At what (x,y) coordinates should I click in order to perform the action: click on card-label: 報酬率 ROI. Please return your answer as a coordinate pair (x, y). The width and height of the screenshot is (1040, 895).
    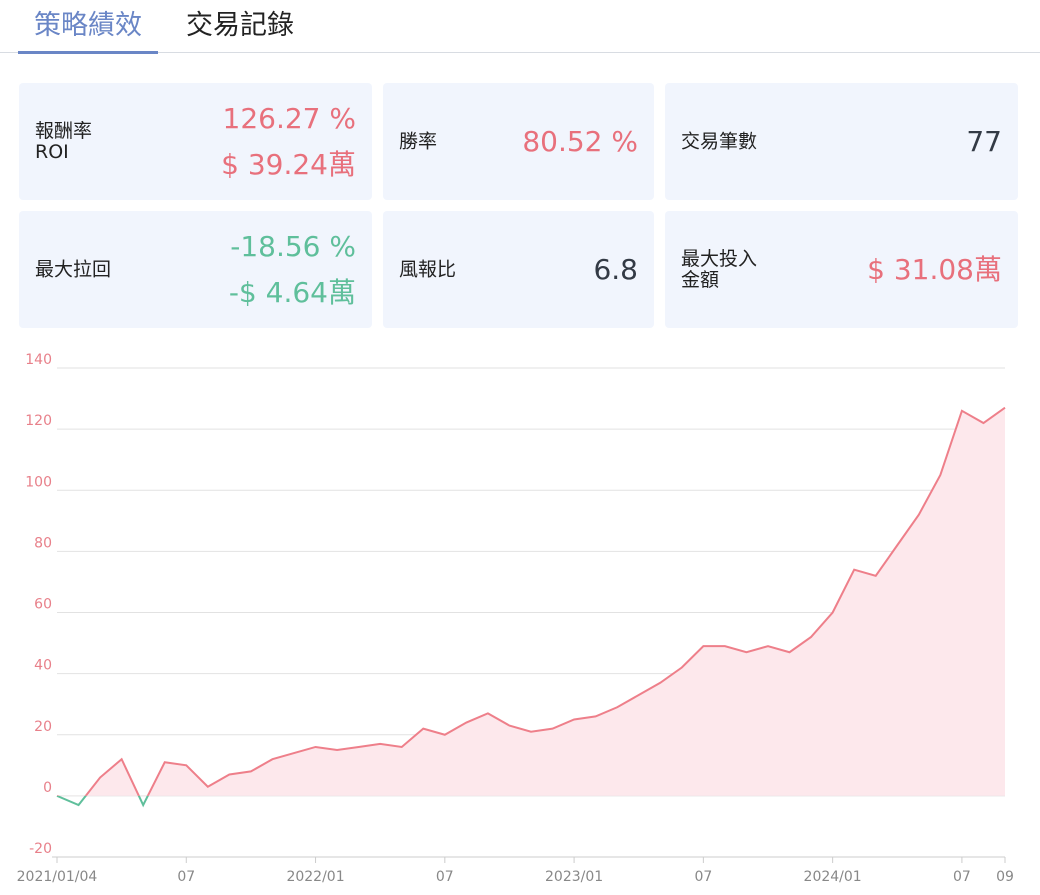
    Looking at the image, I should click on (64, 141).